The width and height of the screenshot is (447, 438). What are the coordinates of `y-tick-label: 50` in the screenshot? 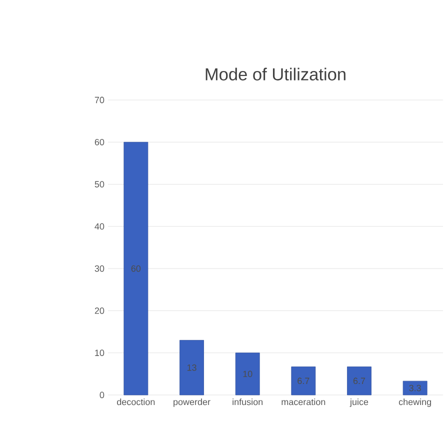 It's located at (99, 184).